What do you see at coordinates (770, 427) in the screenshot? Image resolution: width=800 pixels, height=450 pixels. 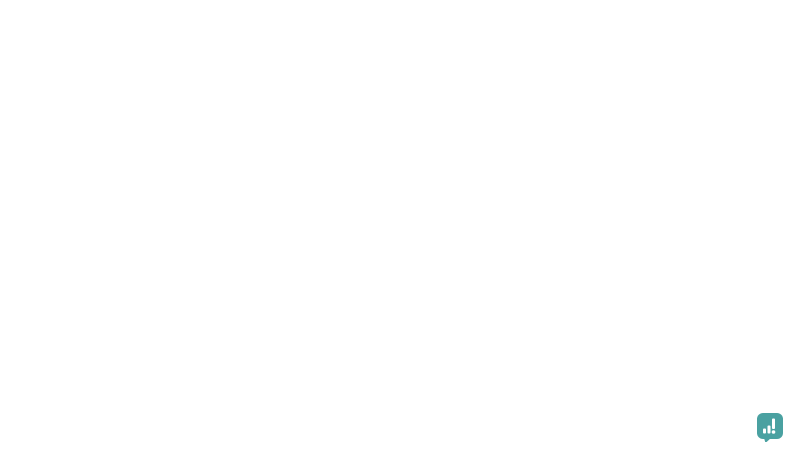 I see `bar-chart-speech-bubble-icon` at bounding box center [770, 427].